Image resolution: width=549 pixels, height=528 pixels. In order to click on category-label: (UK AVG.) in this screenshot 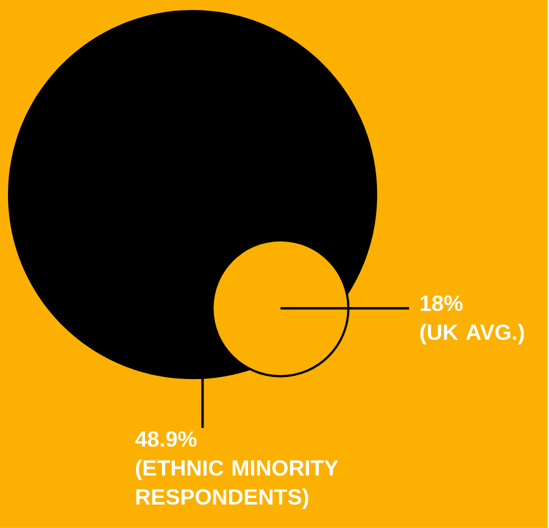, I will do `click(472, 334)`.